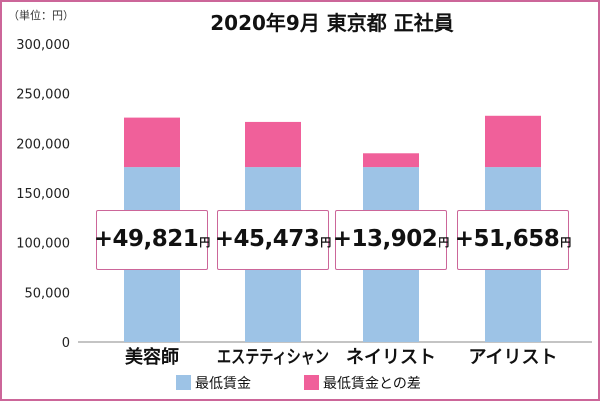  Describe the element at coordinates (507, 239) in the screenshot. I see `difference-value: +51,658` at that location.